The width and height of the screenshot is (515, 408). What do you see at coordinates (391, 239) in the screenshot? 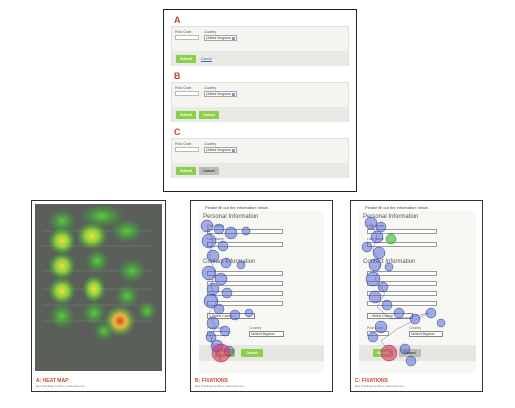
I see `fixation-first` at bounding box center [391, 239].